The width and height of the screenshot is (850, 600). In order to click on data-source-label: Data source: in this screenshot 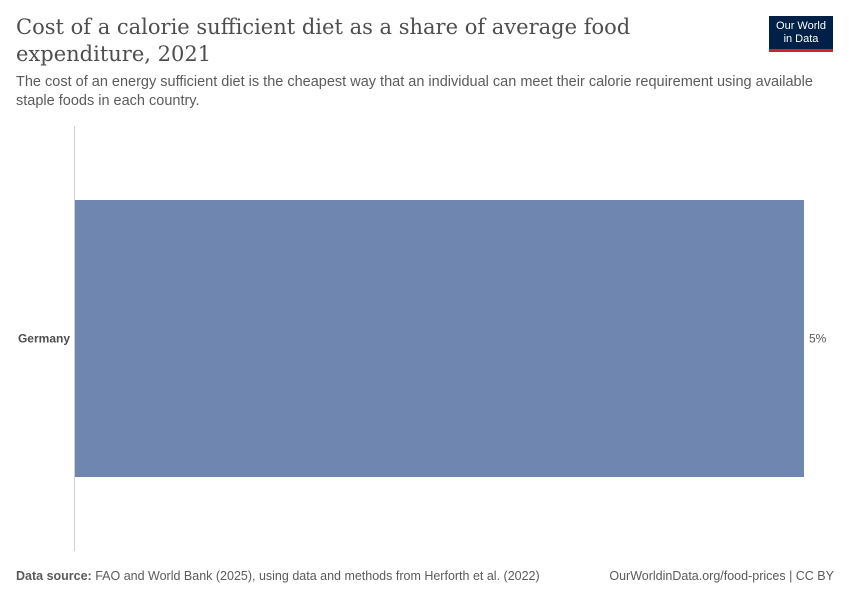, I will do `click(54, 576)`.